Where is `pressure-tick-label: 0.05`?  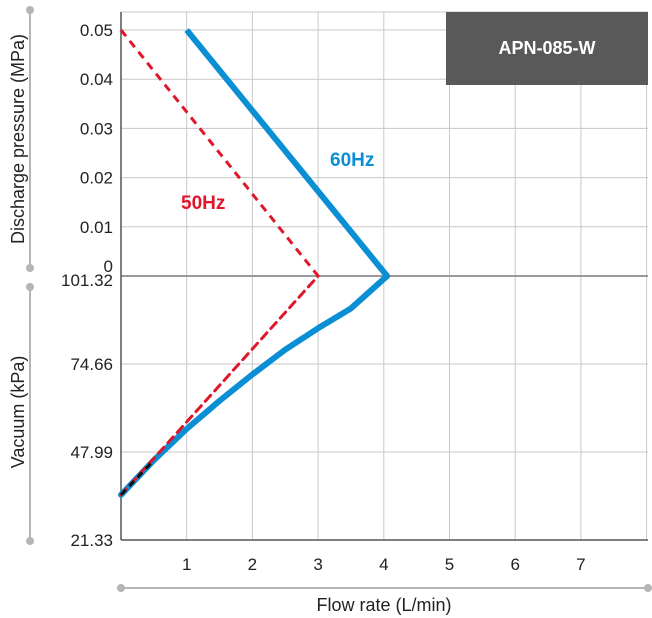
pressure-tick-label: 0.05 is located at coordinates (96, 30).